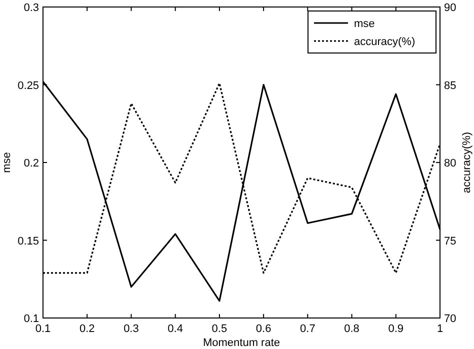 Image resolution: width=474 pixels, height=349 pixels. What do you see at coordinates (175, 329) in the screenshot?
I see `x-tick-label: 0.4` at bounding box center [175, 329].